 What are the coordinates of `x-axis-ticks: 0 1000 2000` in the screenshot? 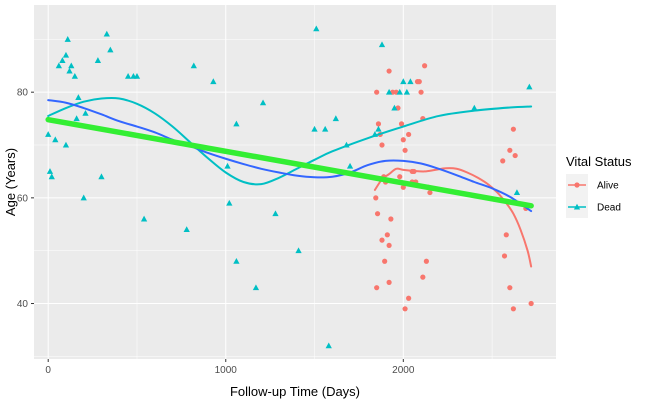 It's located at (230, 367).